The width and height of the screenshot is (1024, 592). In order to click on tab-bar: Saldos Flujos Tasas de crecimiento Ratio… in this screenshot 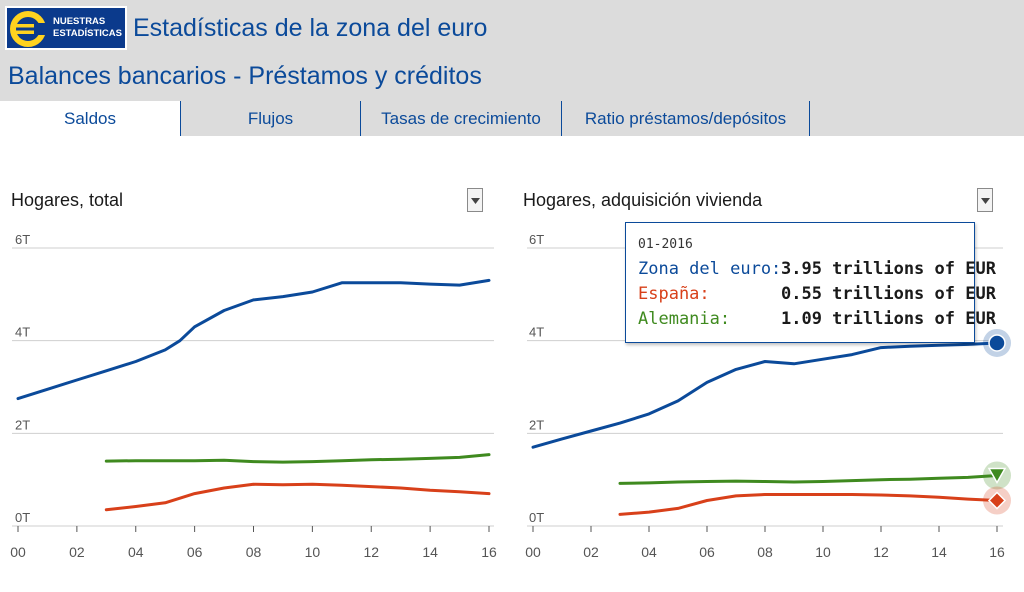, I will do `click(405, 118)`.